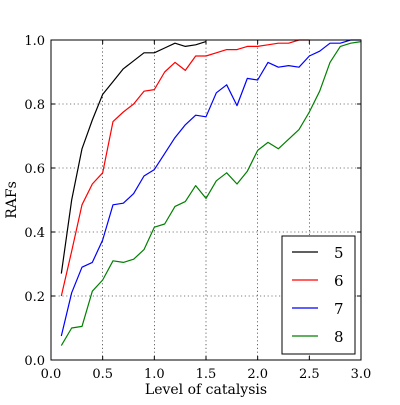 The height and width of the screenshot is (405, 400). I want to click on y-axis-label: RAFs, so click(12, 200).